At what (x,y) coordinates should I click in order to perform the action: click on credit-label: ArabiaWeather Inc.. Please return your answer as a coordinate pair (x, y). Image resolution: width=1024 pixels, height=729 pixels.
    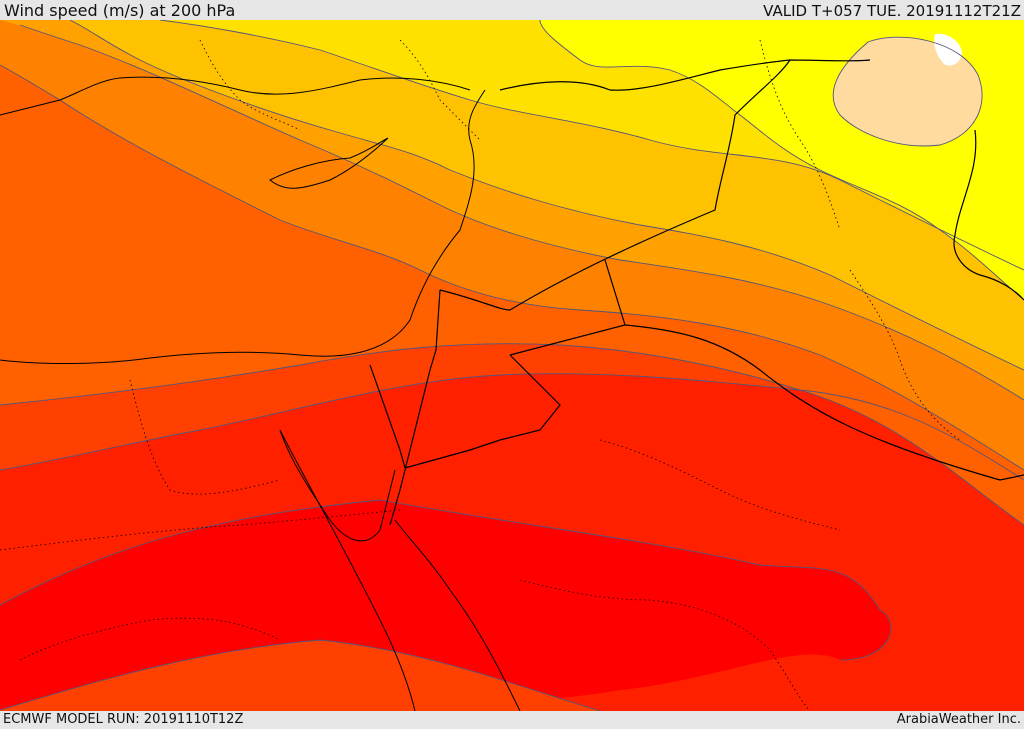
    Looking at the image, I should click on (958, 719).